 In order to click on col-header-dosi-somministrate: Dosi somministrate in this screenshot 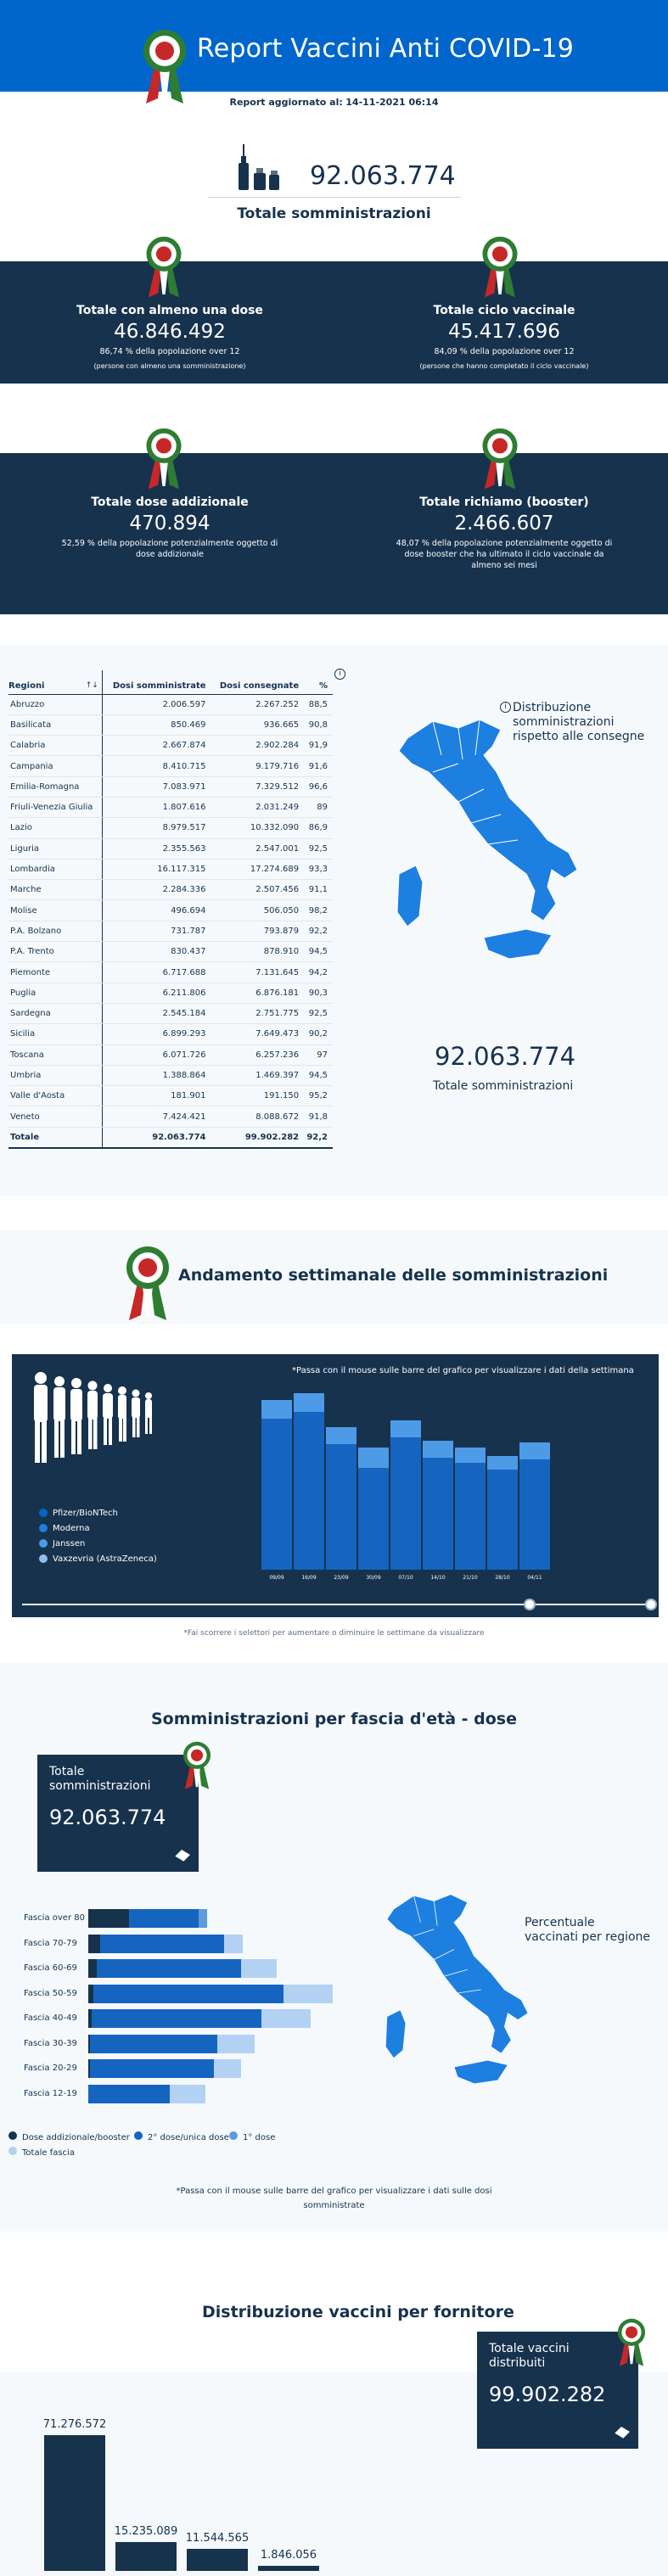, I will do `click(156, 682)`.